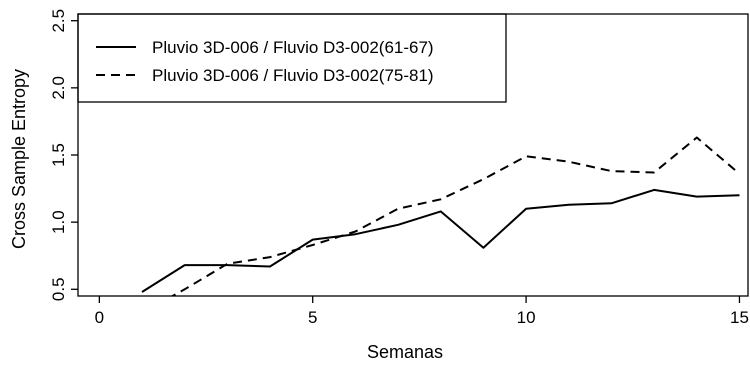 The width and height of the screenshot is (750, 365). Describe the element at coordinates (312, 317) in the screenshot. I see `x-tick-label: 5` at that location.